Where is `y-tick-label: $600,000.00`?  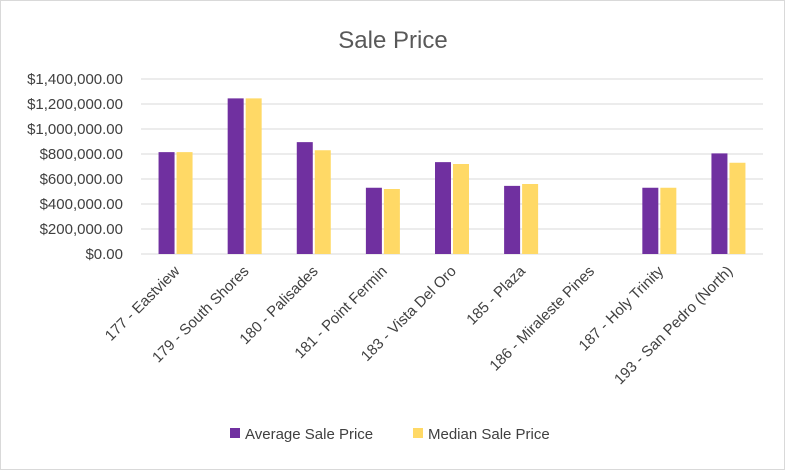
y-tick-label: $600,000.00 is located at coordinates (81, 179).